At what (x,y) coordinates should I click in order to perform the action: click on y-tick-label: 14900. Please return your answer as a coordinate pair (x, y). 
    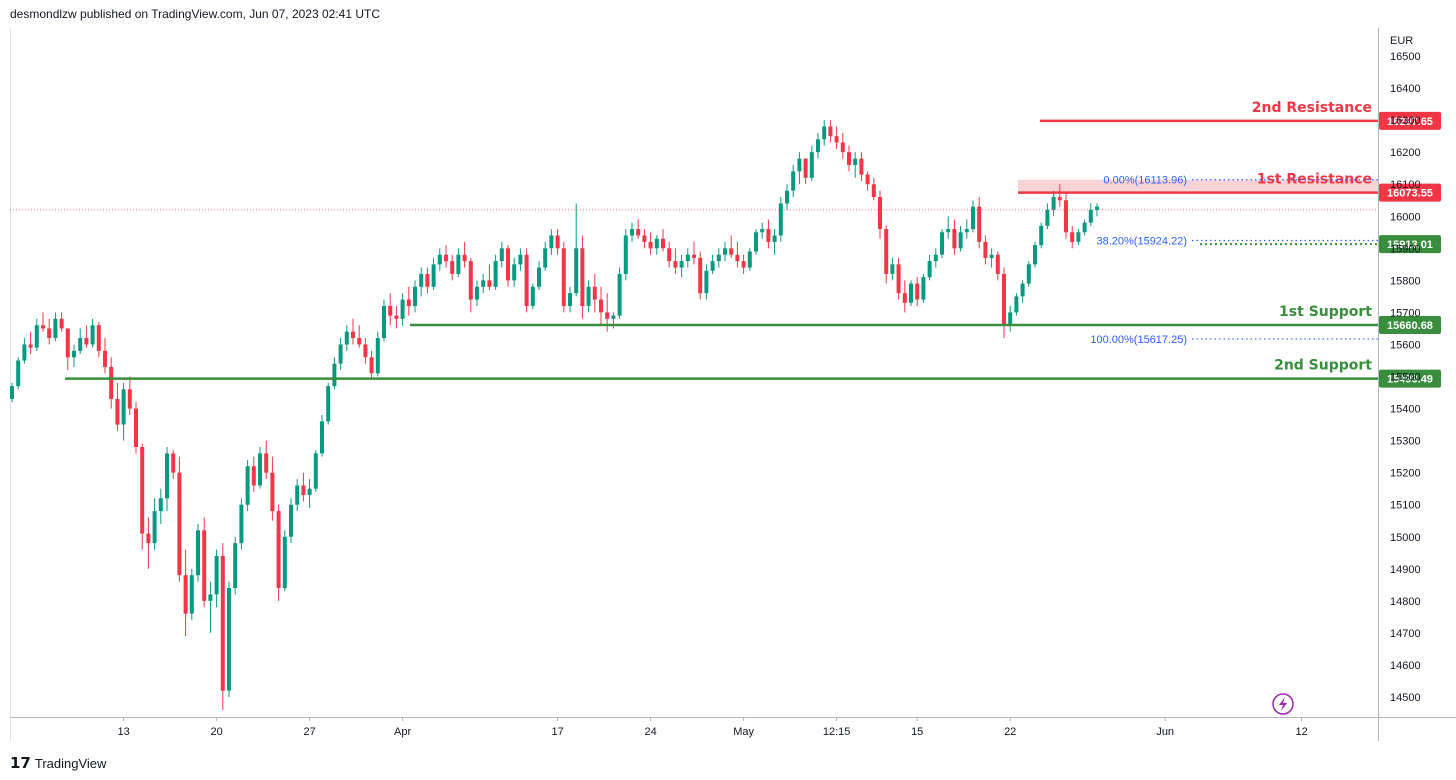
    Looking at the image, I should click on (1405, 570).